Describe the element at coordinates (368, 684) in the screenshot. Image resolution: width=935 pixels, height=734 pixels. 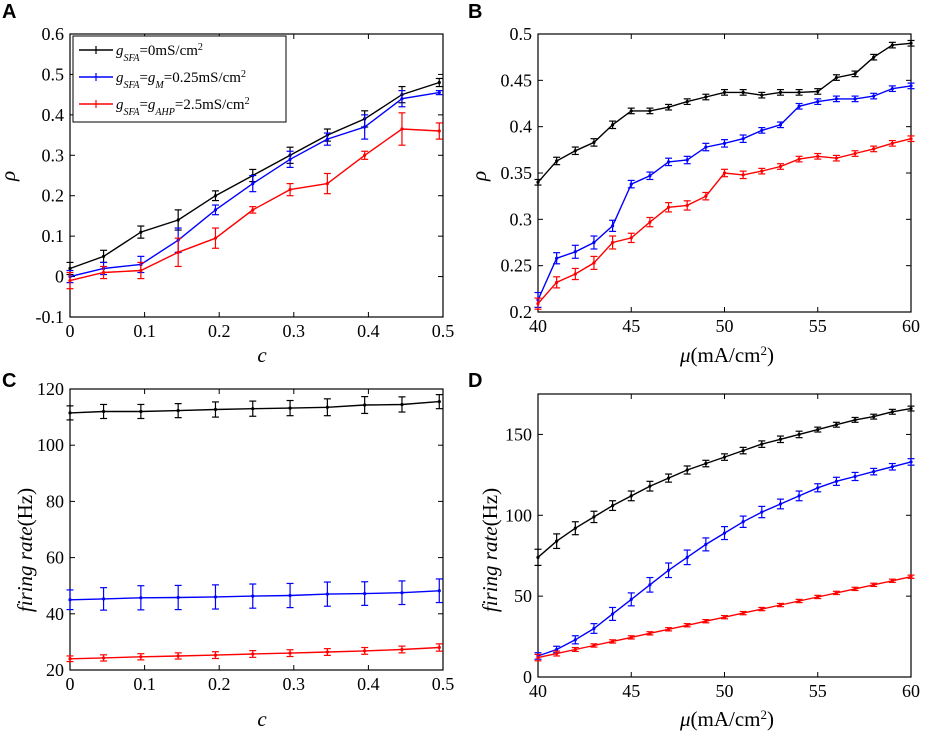
I see `panel-c-xtick-label: 0.4` at that location.